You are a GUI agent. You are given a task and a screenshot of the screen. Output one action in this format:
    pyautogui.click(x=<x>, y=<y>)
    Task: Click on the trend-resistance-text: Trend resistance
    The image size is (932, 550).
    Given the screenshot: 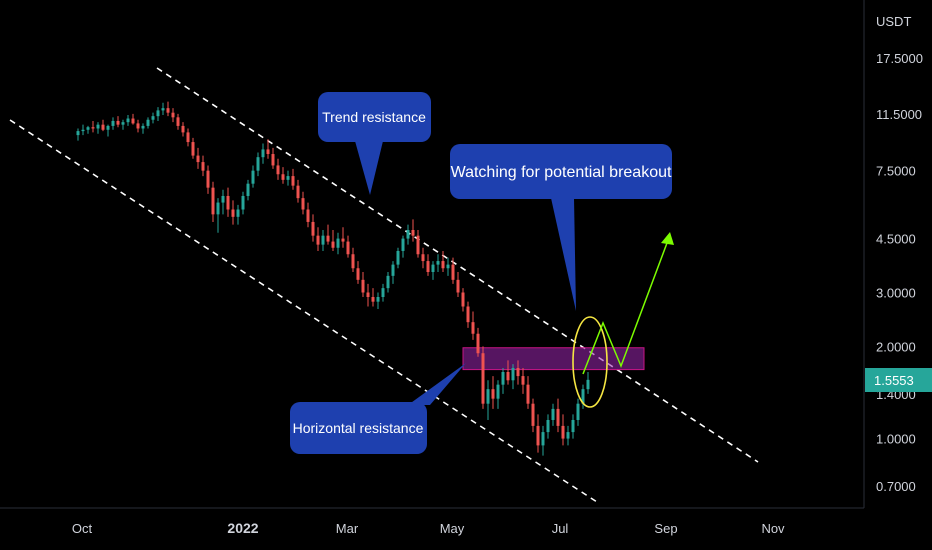 What is the action you would take?
    pyautogui.click(x=374, y=117)
    